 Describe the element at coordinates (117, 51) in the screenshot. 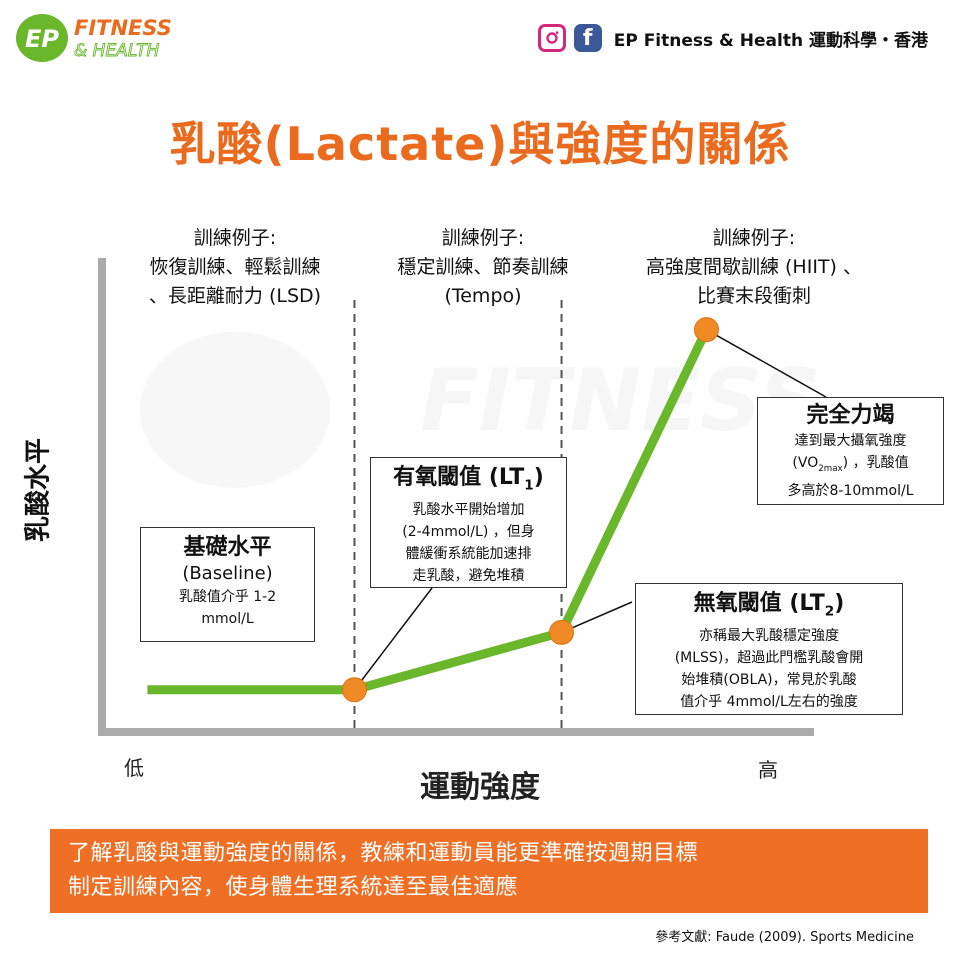

I see `logo-text-health: & HEALTH` at that location.